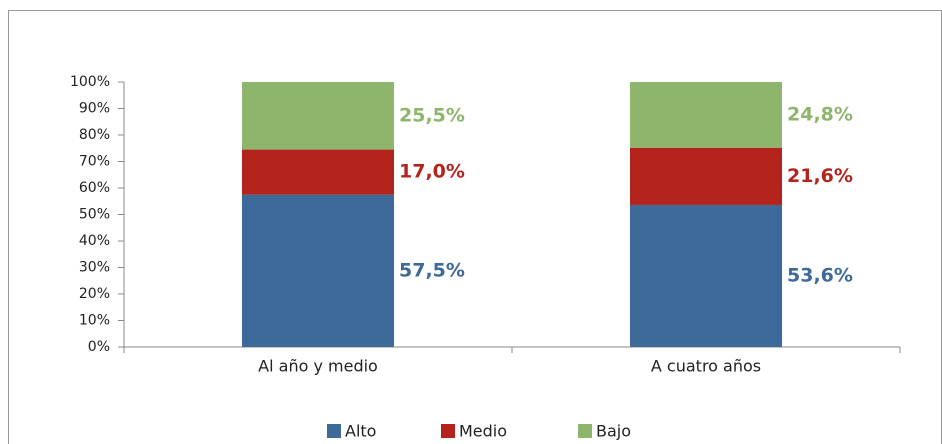  Describe the element at coordinates (706, 366) in the screenshot. I see `x-tick-label: A cuatro años` at that location.